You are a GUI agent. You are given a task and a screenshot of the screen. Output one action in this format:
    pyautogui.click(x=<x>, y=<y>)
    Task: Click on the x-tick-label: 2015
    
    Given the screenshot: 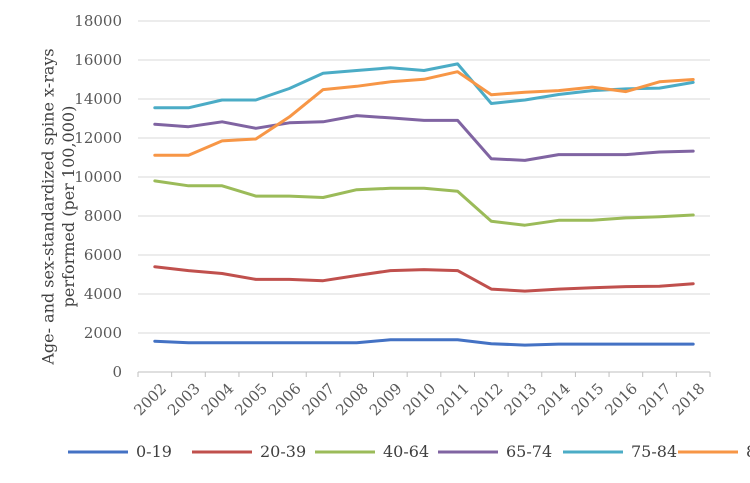 What is the action you would take?
    pyautogui.click(x=588, y=400)
    